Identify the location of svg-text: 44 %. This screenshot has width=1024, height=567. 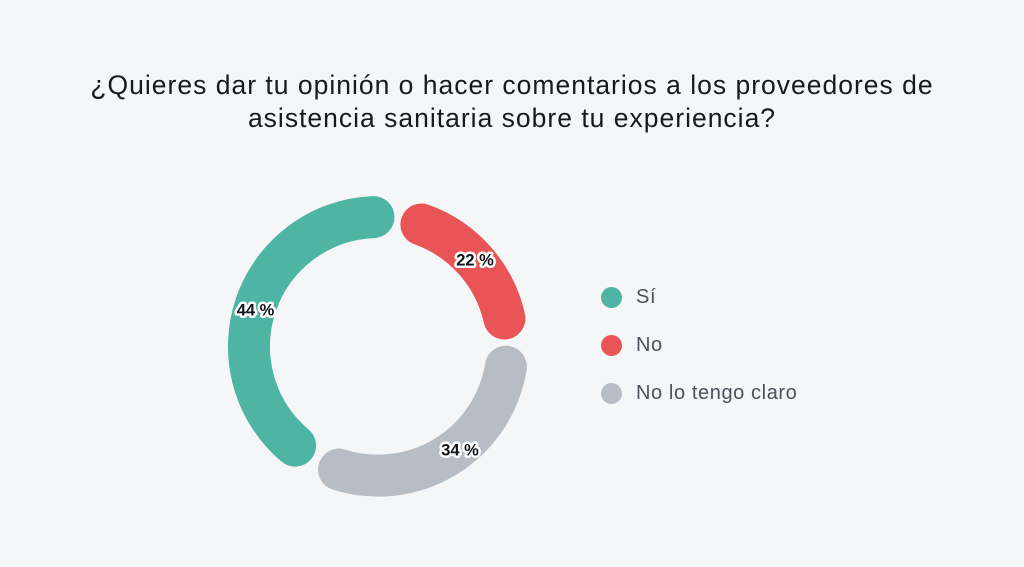
(256, 311).